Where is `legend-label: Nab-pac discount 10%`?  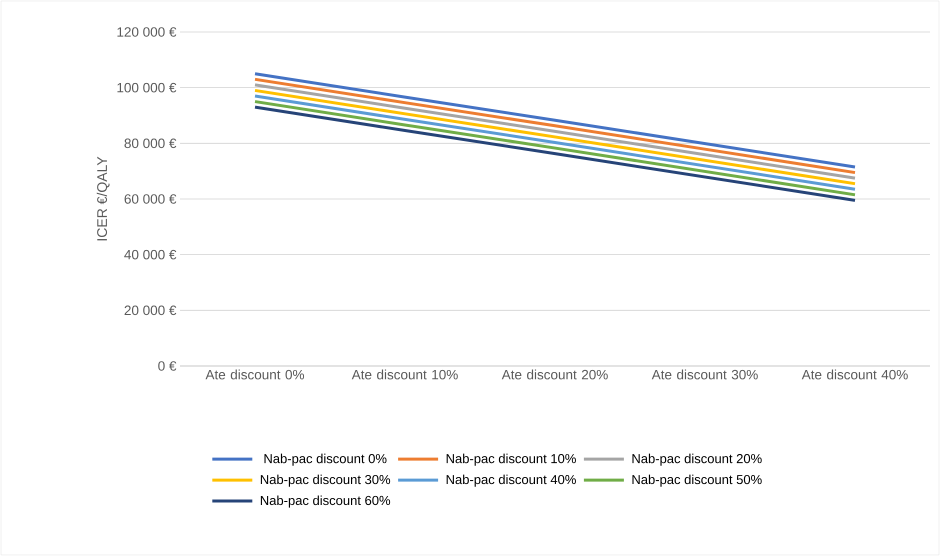
legend-label: Nab-pac discount 10% is located at coordinates (511, 460).